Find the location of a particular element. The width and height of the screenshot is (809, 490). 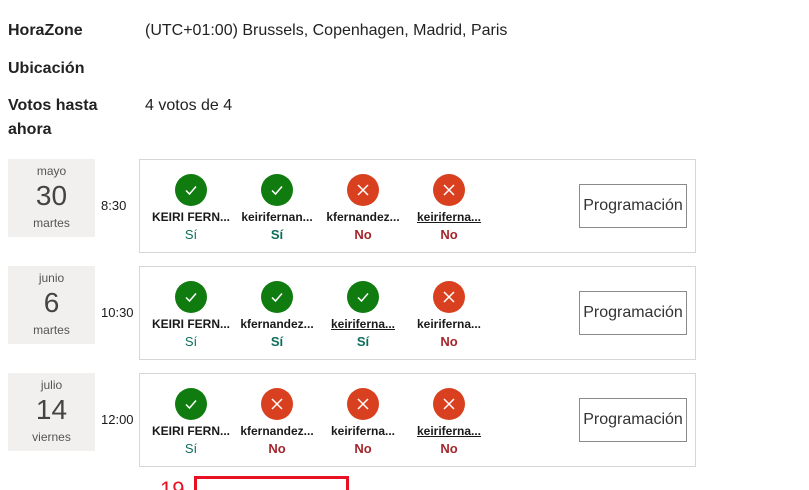

attendee-vote: keirifernа... Sí is located at coordinates (363, 316).